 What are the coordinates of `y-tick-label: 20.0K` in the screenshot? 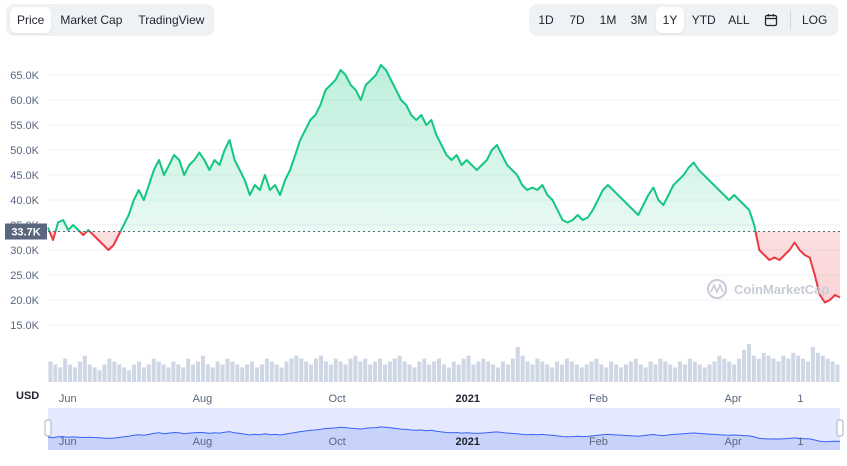 It's located at (24, 301).